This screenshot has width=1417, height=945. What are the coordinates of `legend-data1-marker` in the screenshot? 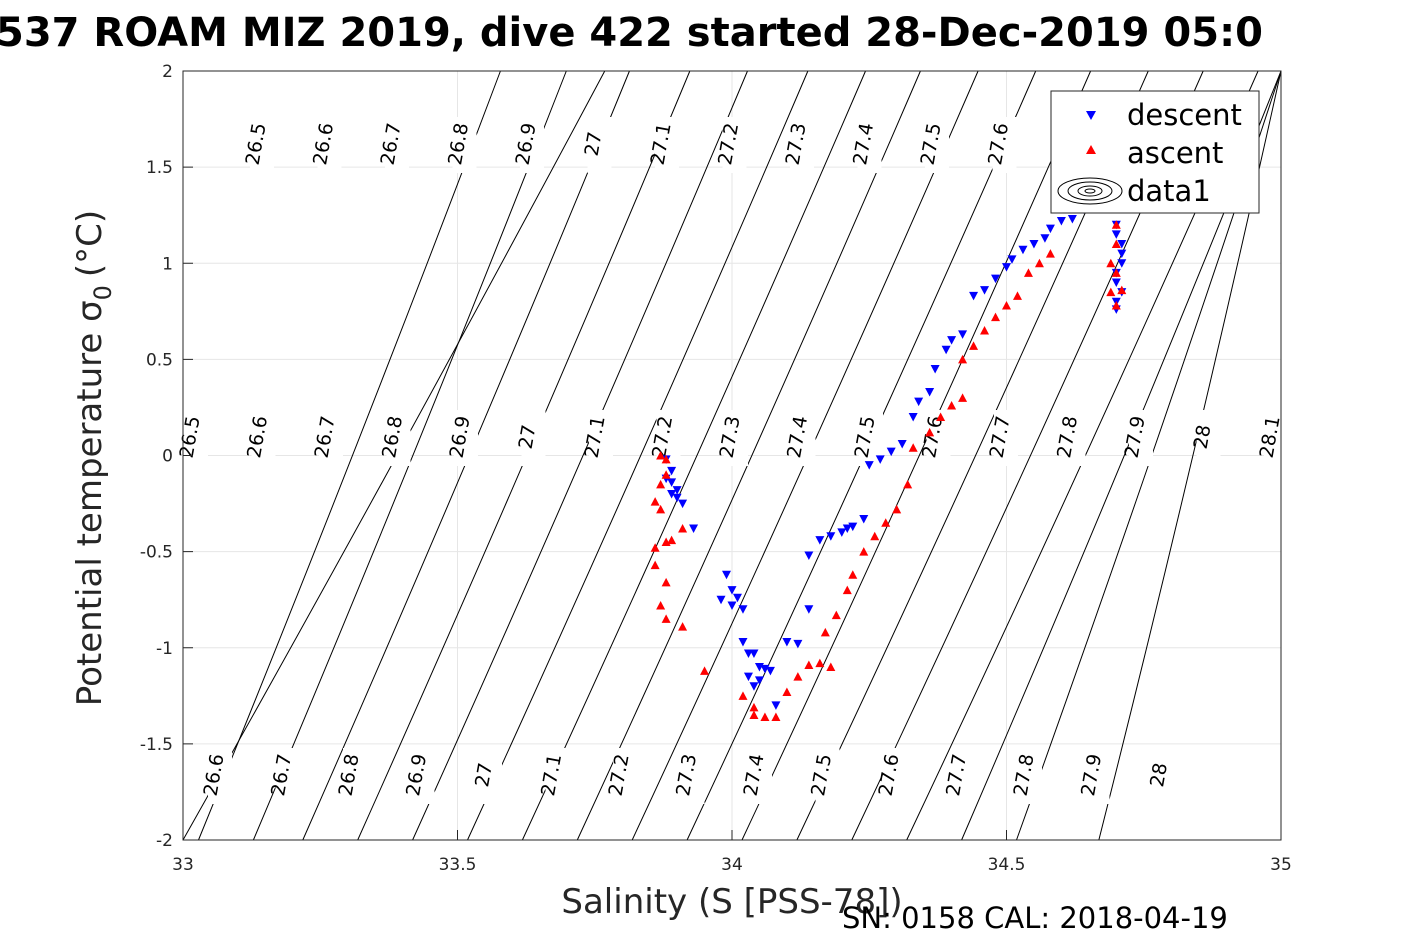 It's located at (1090, 191).